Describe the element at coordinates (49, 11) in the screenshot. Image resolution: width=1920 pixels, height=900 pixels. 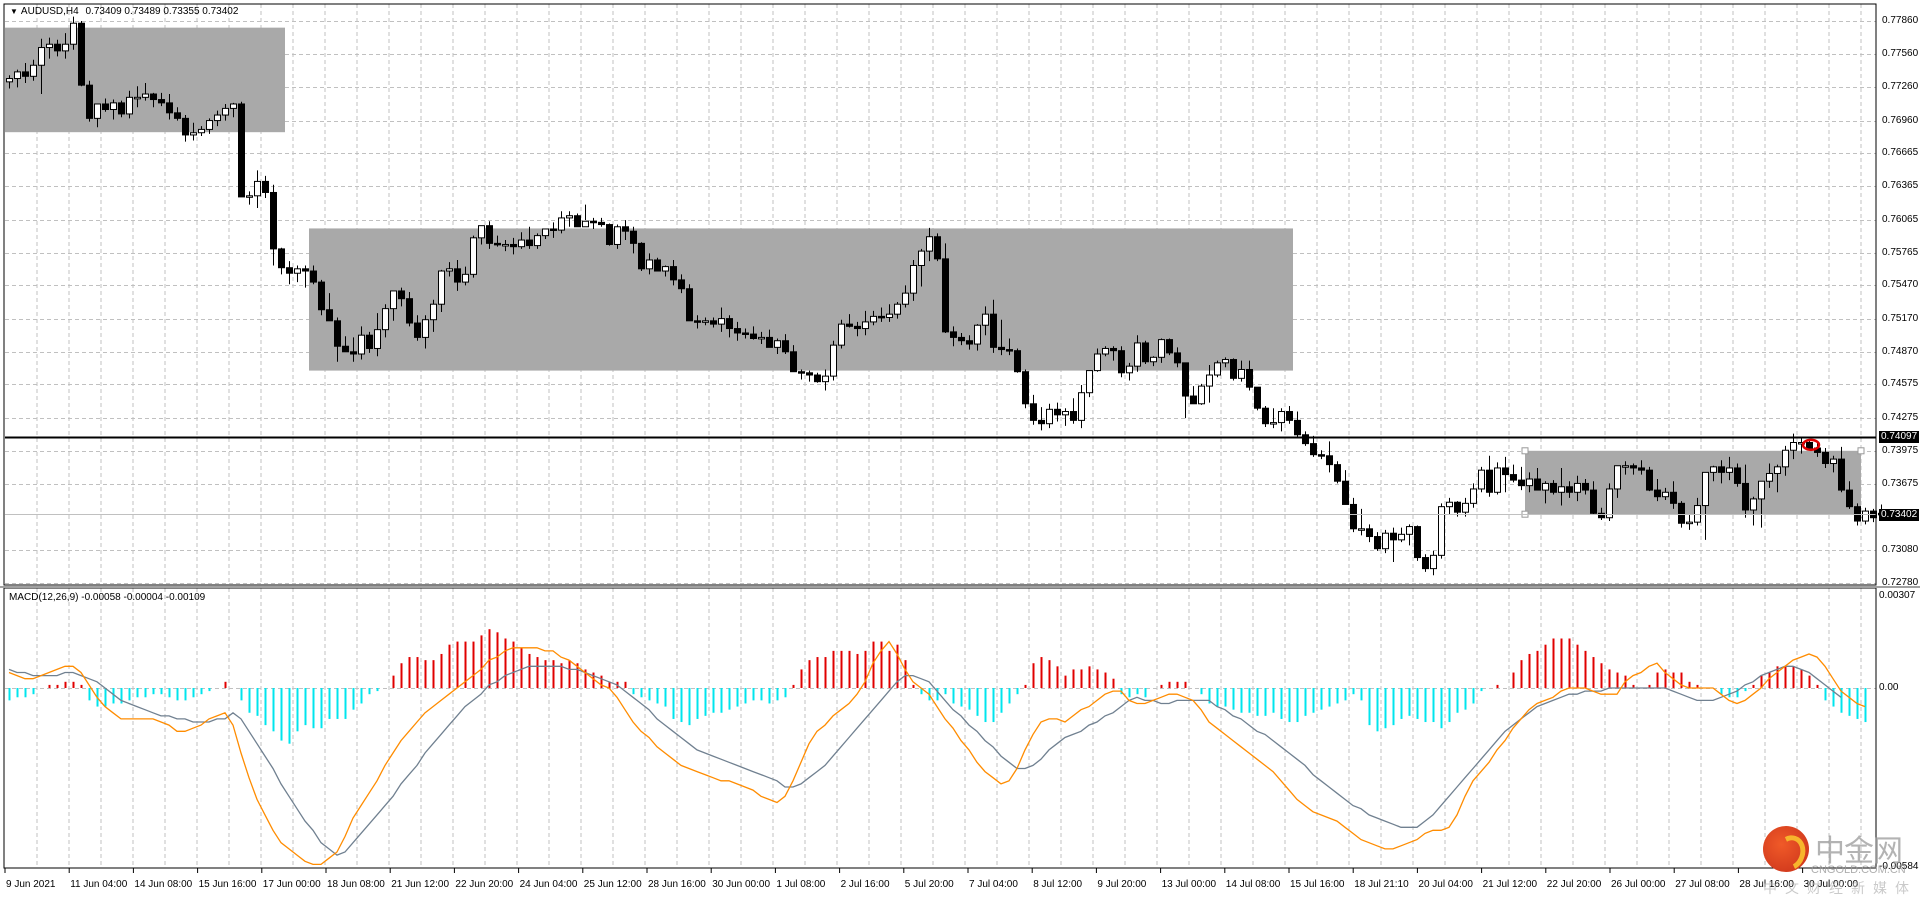
I see `symbol-label: AUDUSD,H4` at that location.